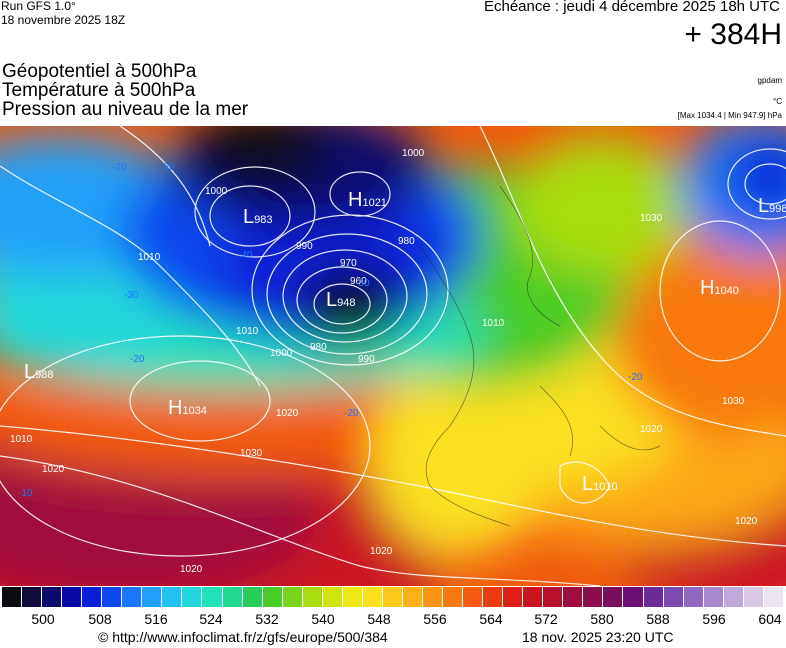  I want to click on color-scale-label: 580, so click(602, 619).